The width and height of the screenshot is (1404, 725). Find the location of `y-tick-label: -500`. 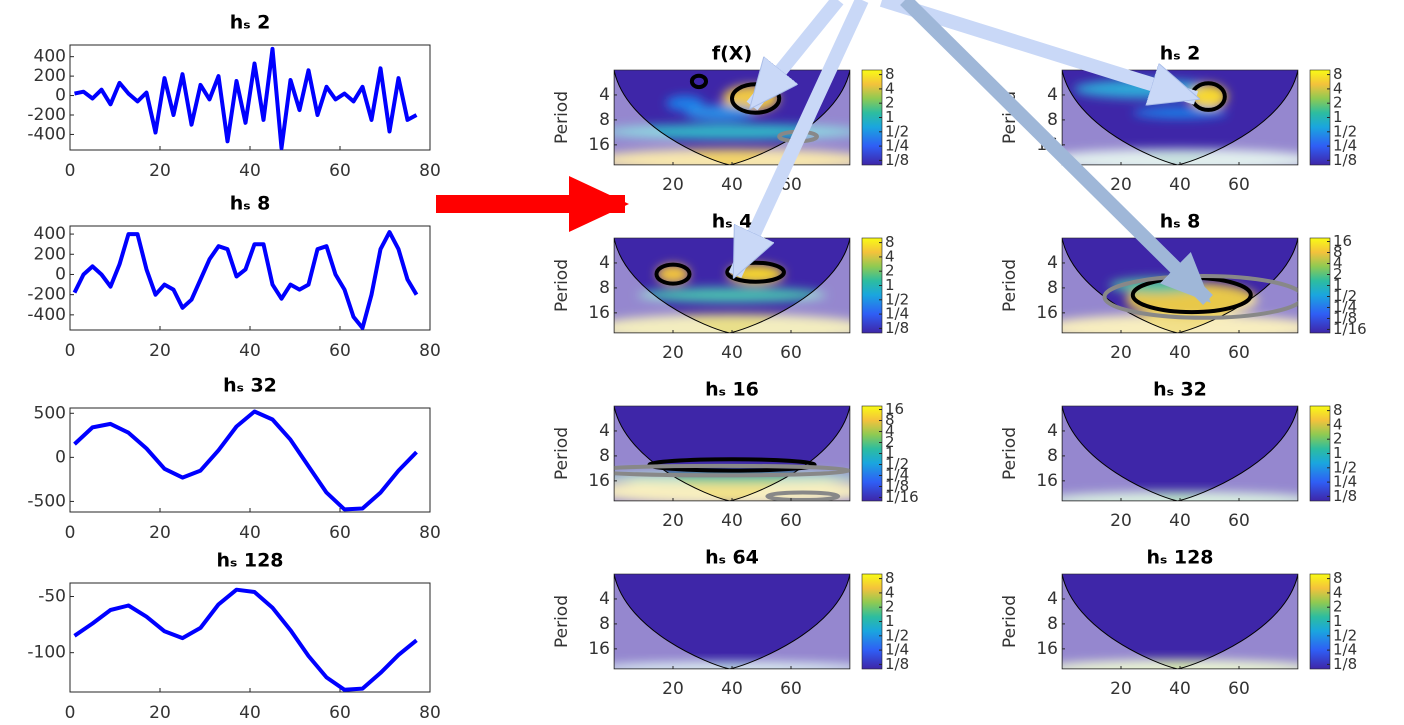

y-tick-label: -500 is located at coordinates (46, 501).